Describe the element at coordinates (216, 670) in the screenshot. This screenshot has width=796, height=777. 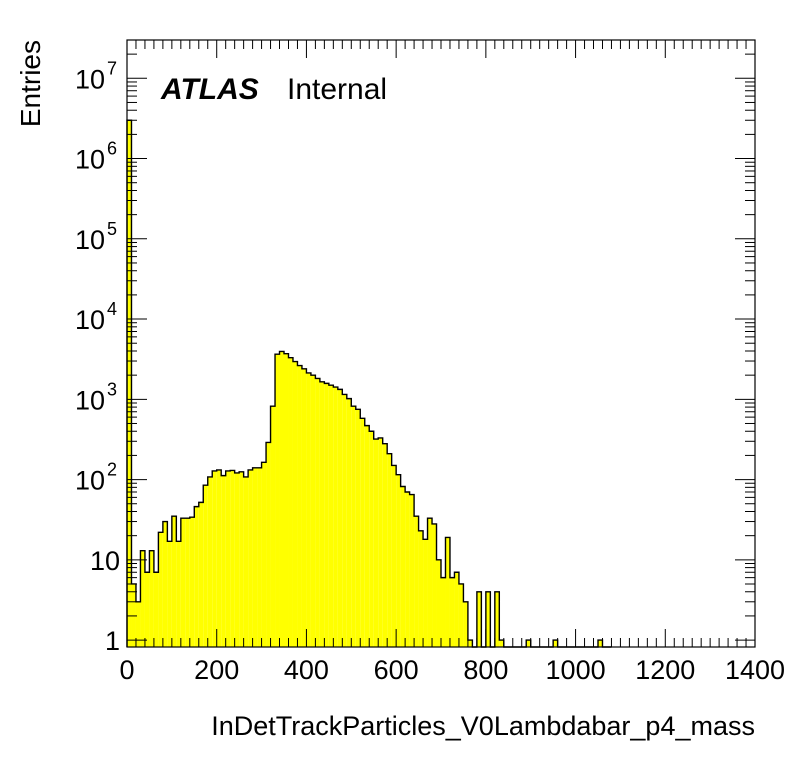
I see `x-tick-label: 200` at that location.